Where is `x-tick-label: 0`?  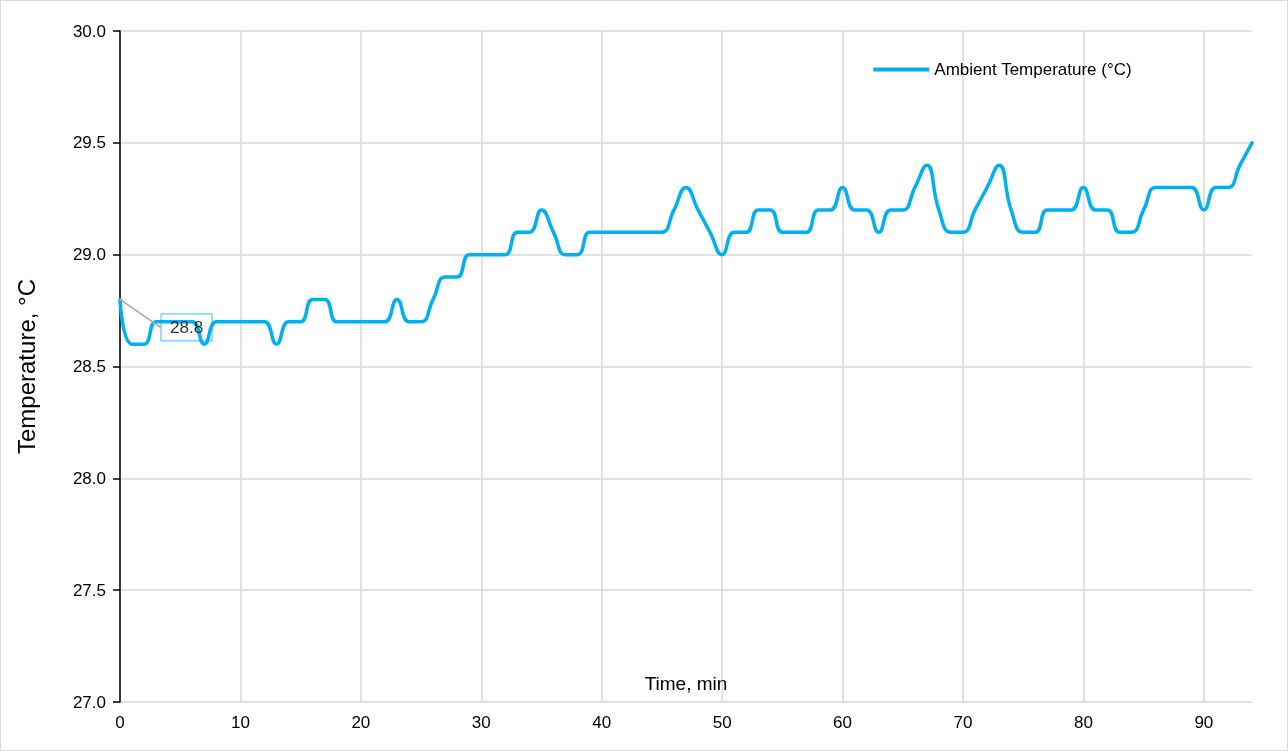
x-tick-label: 0 is located at coordinates (120, 722).